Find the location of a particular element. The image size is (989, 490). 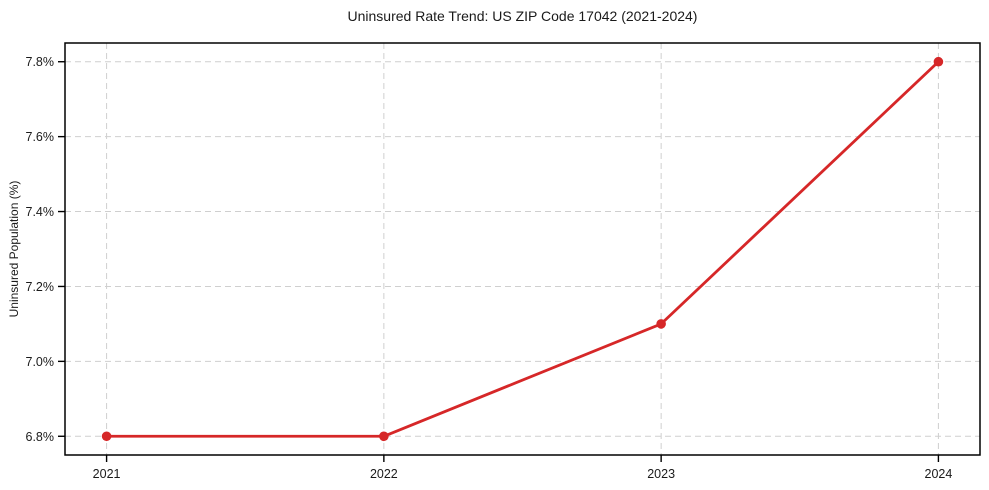

x-tick-label: 2023 is located at coordinates (661, 474).